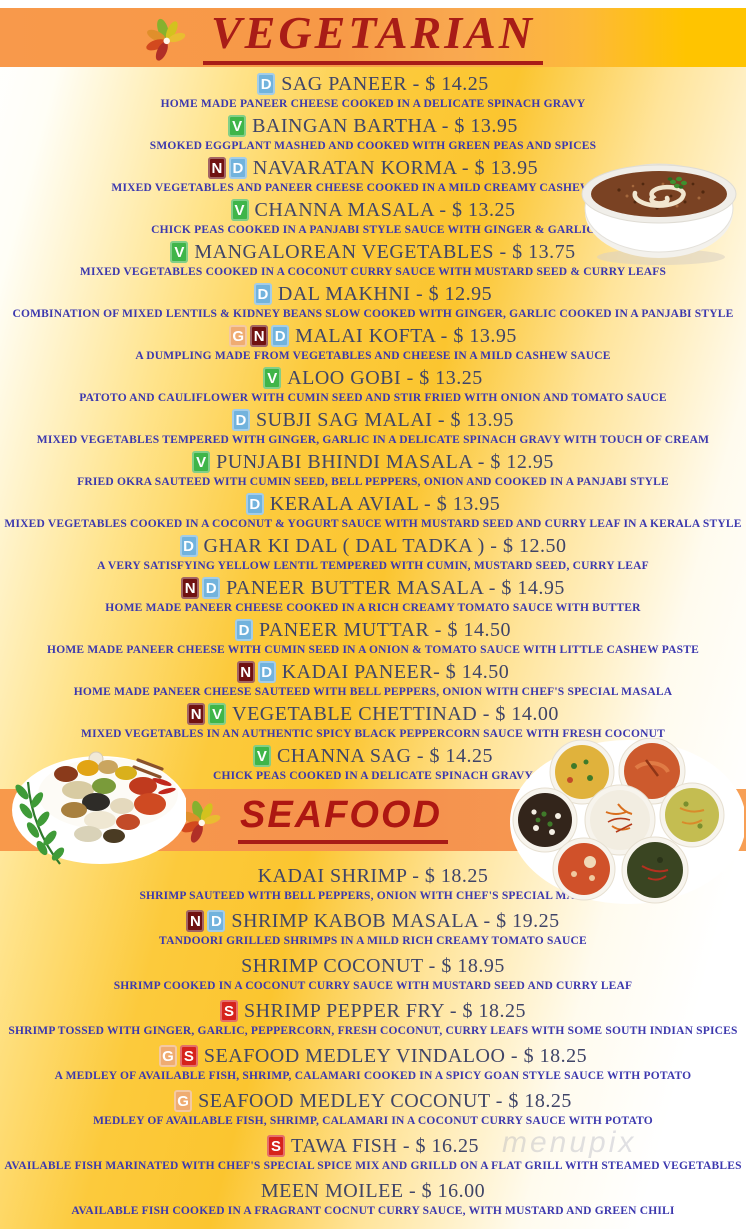  Describe the element at coordinates (186, 1101) in the screenshot. I see `dietary-badges: G` at that location.